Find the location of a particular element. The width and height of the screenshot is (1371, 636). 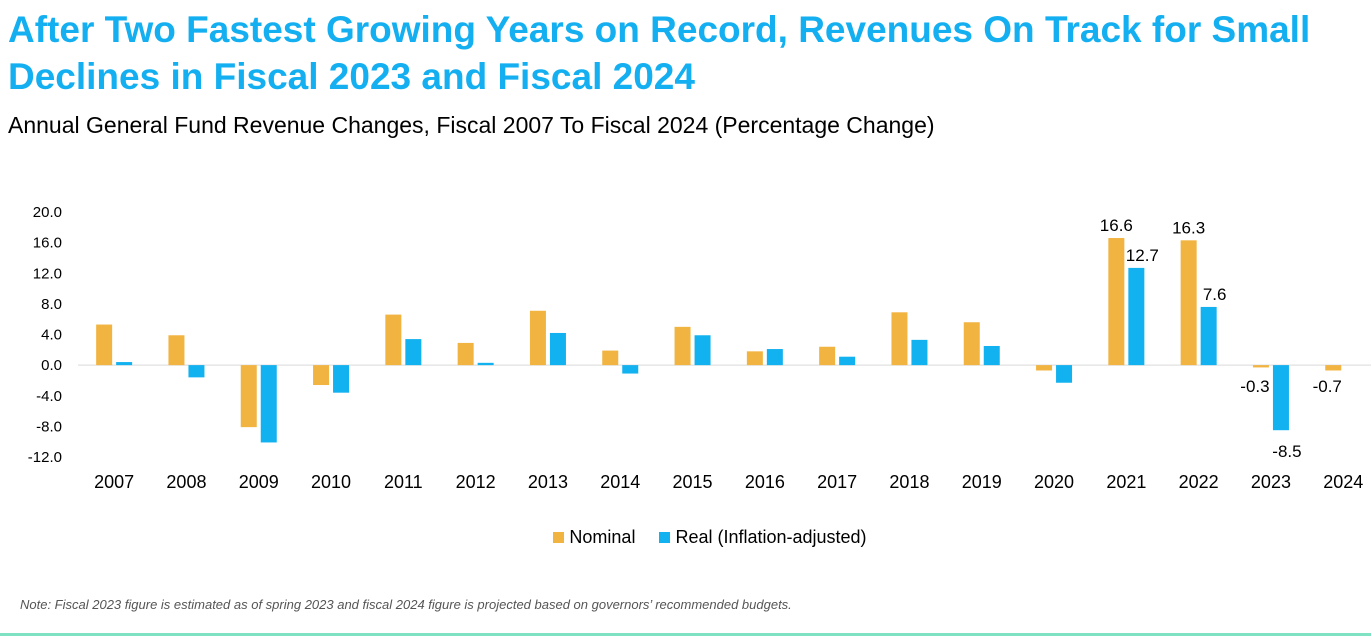

legend-label-real: Real (Inflation-adjusted) is located at coordinates (771, 537).